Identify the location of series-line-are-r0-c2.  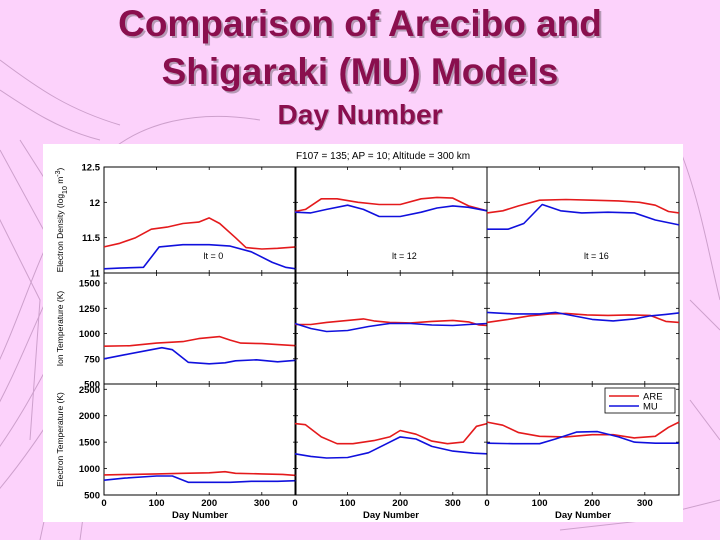
(583, 206).